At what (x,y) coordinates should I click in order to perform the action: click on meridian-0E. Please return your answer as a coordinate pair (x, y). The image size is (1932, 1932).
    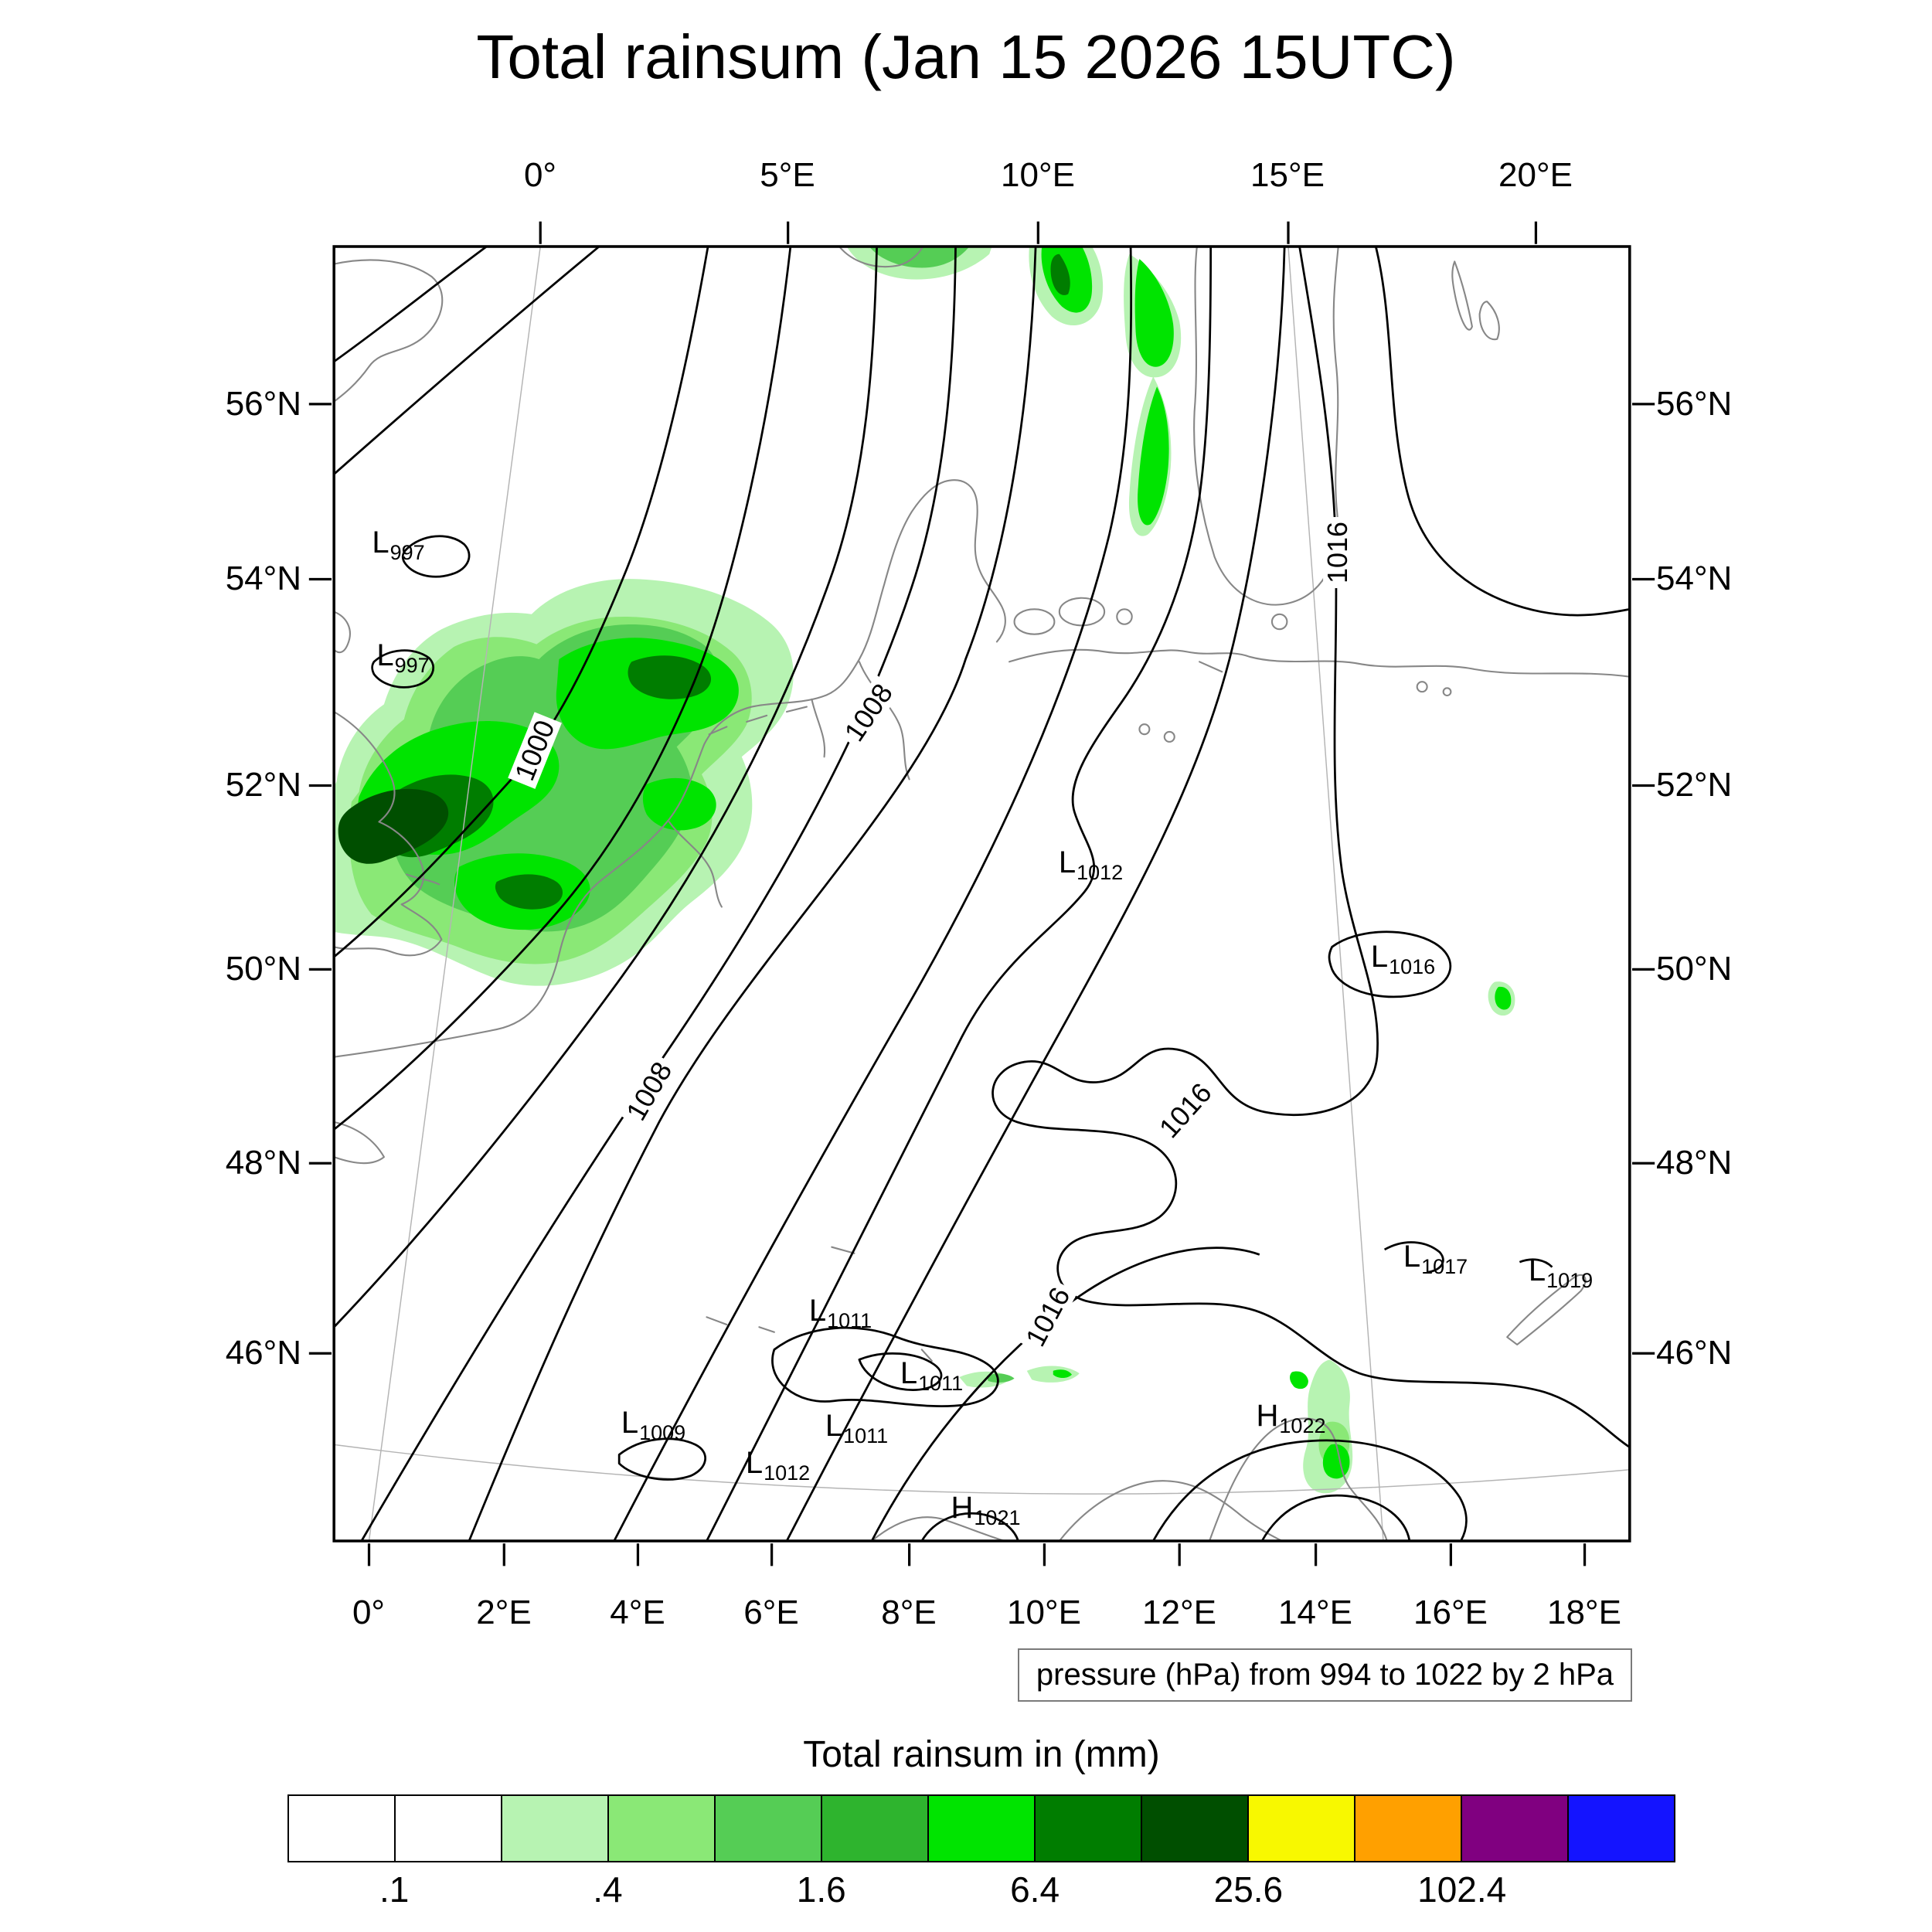
    Looking at the image, I should click on (454, 894).